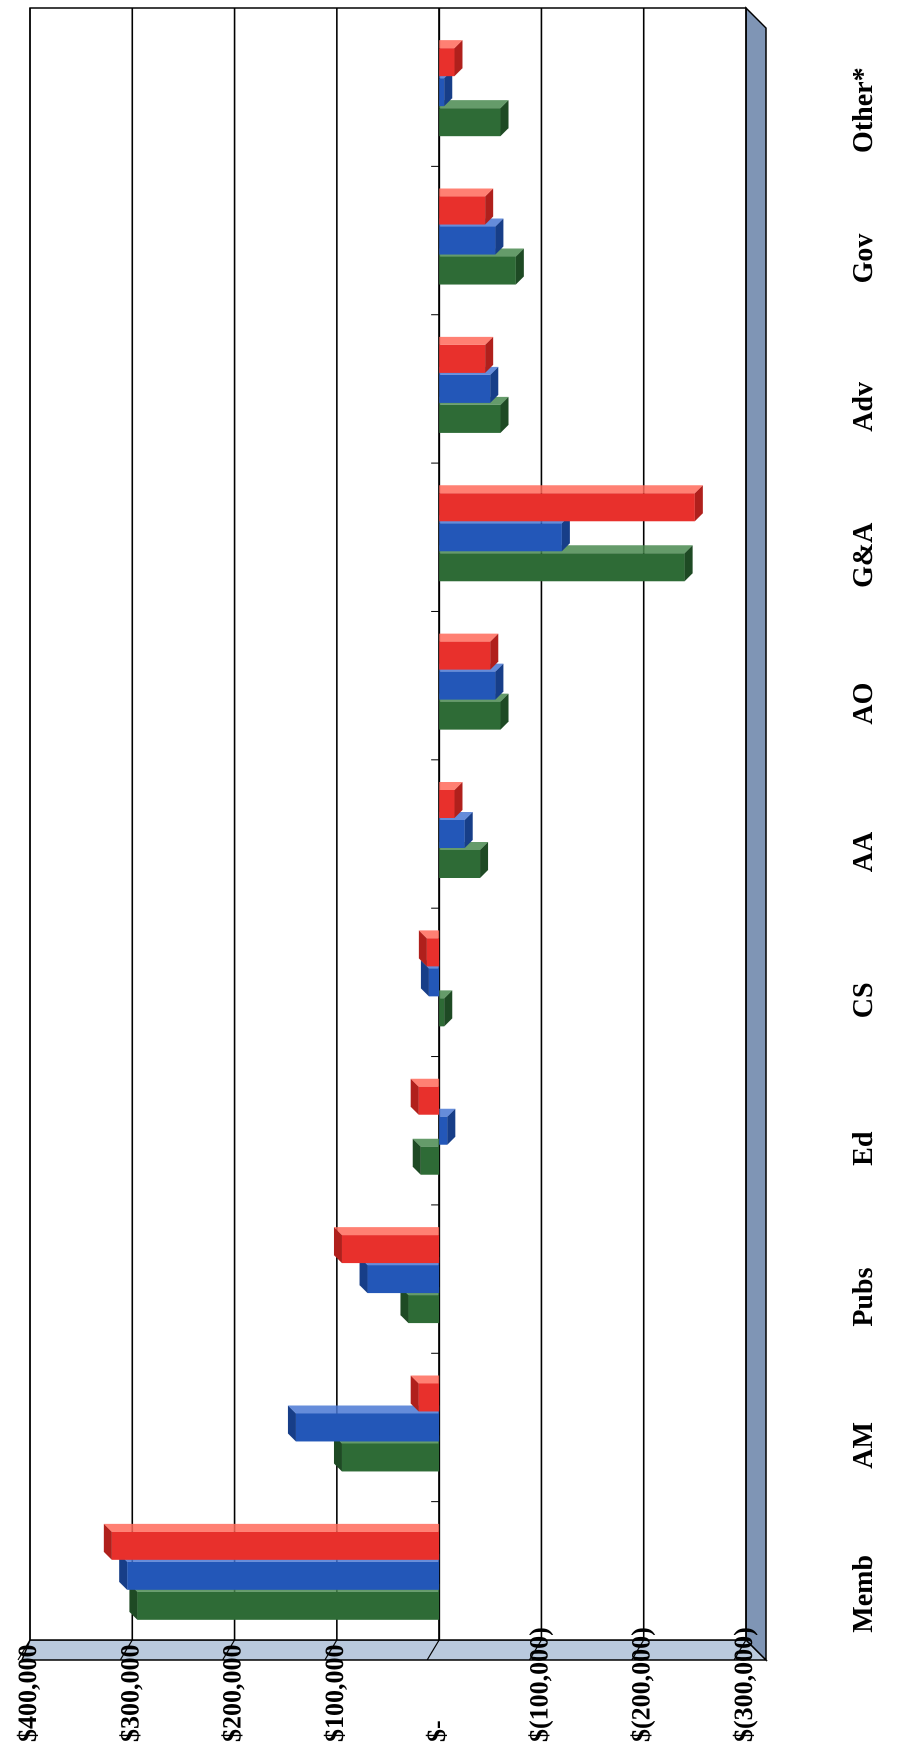  What do you see at coordinates (863, 851) in the screenshot?
I see `x-tick-label: AA` at bounding box center [863, 851].